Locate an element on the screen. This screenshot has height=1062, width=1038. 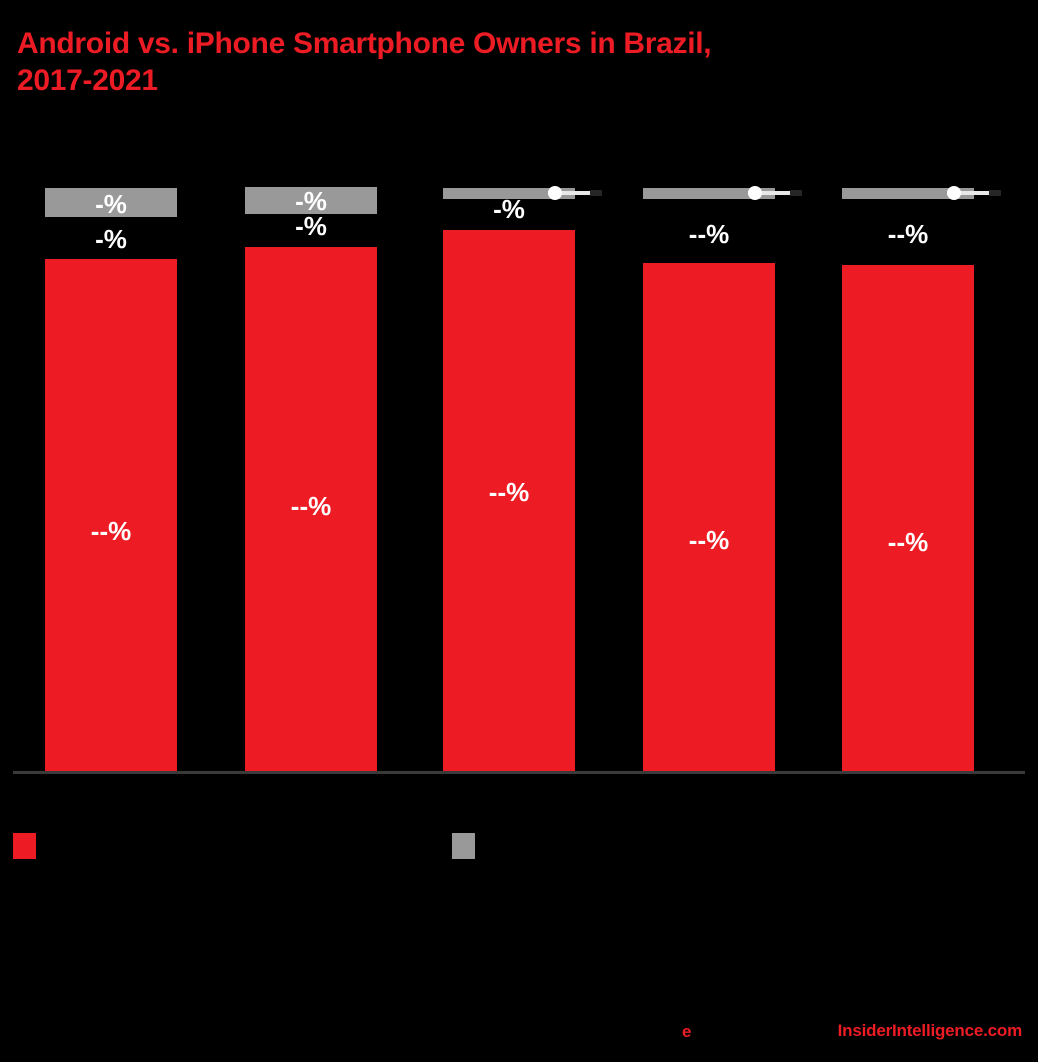
bar-group-1: -% -% --% is located at coordinates (111, 395).